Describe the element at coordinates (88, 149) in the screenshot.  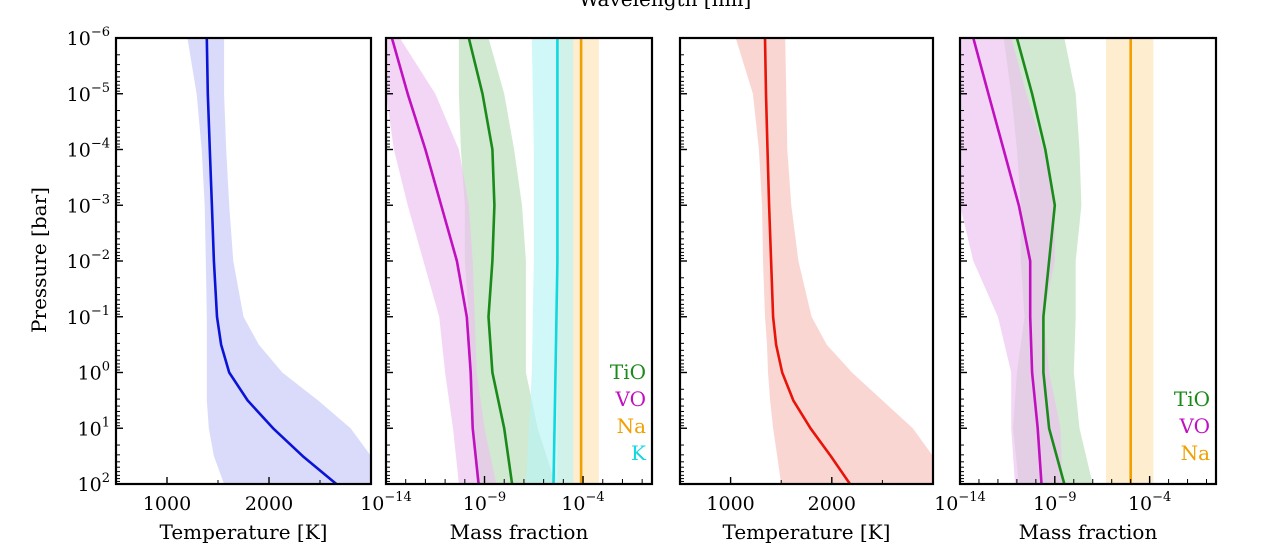
I see `y-tick-label: 10⁻⁴` at that location.